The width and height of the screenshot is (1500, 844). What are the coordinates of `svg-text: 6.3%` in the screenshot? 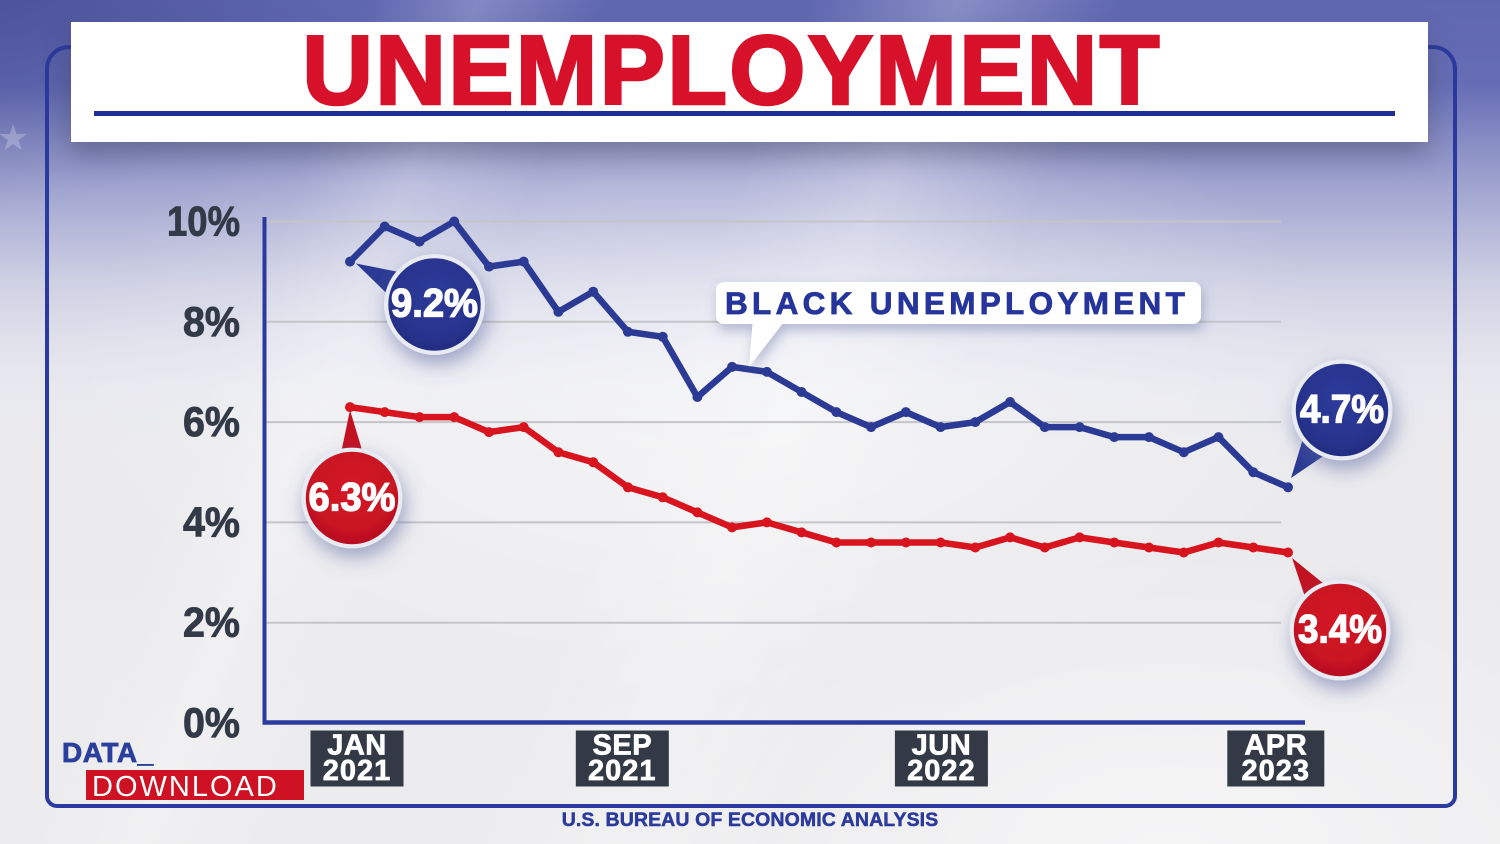 It's located at (352, 498).